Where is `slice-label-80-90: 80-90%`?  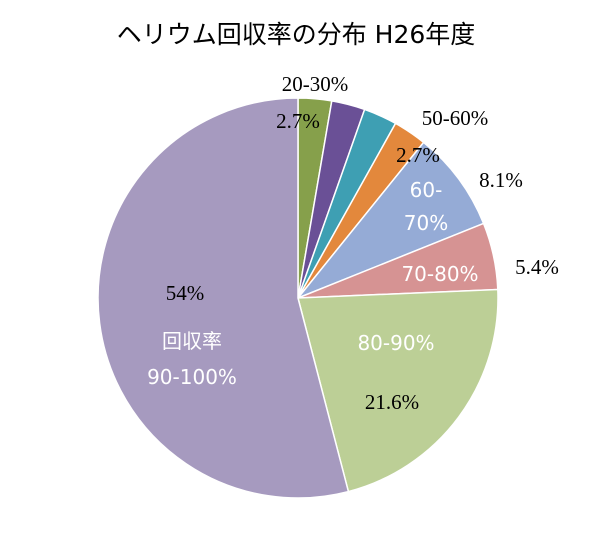 slice-label-80-90: 80-90% is located at coordinates (395, 343).